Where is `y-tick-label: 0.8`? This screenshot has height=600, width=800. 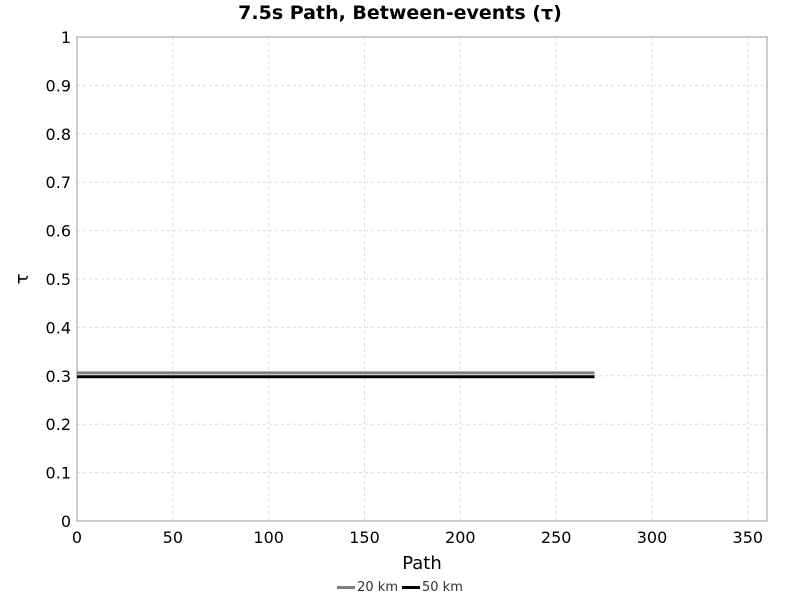 y-tick-label: 0.8 is located at coordinates (58, 134).